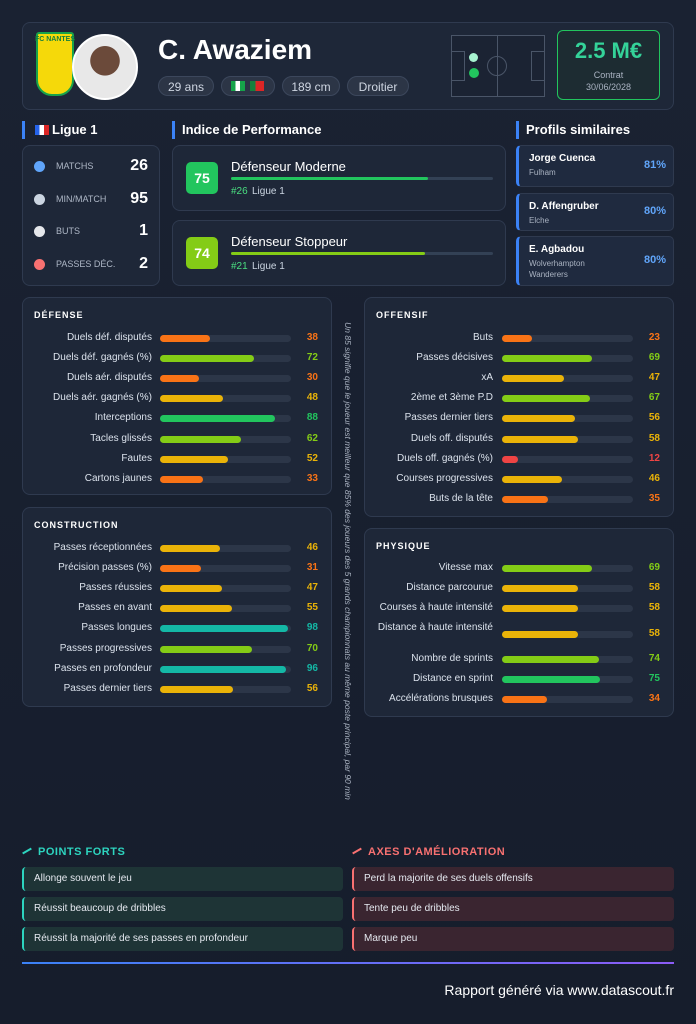 The height and width of the screenshot is (1024, 696). Describe the element at coordinates (391, 938) in the screenshot. I see `list-text: Marque peu` at that location.